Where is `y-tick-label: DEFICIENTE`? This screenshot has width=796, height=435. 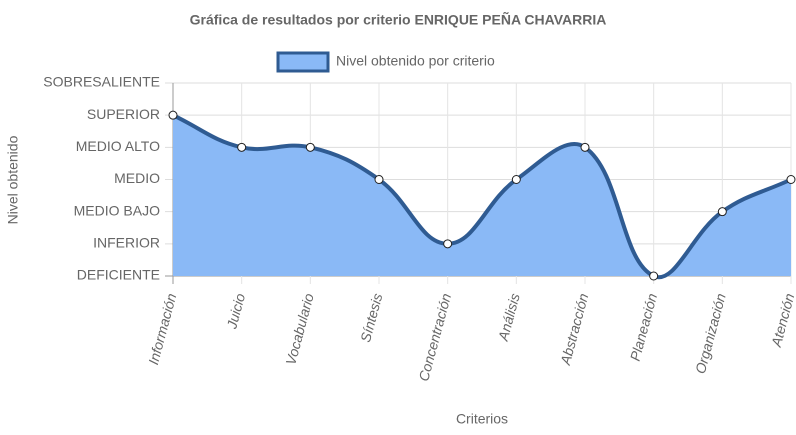
y-tick-label: DEFICIENTE is located at coordinates (118, 275).